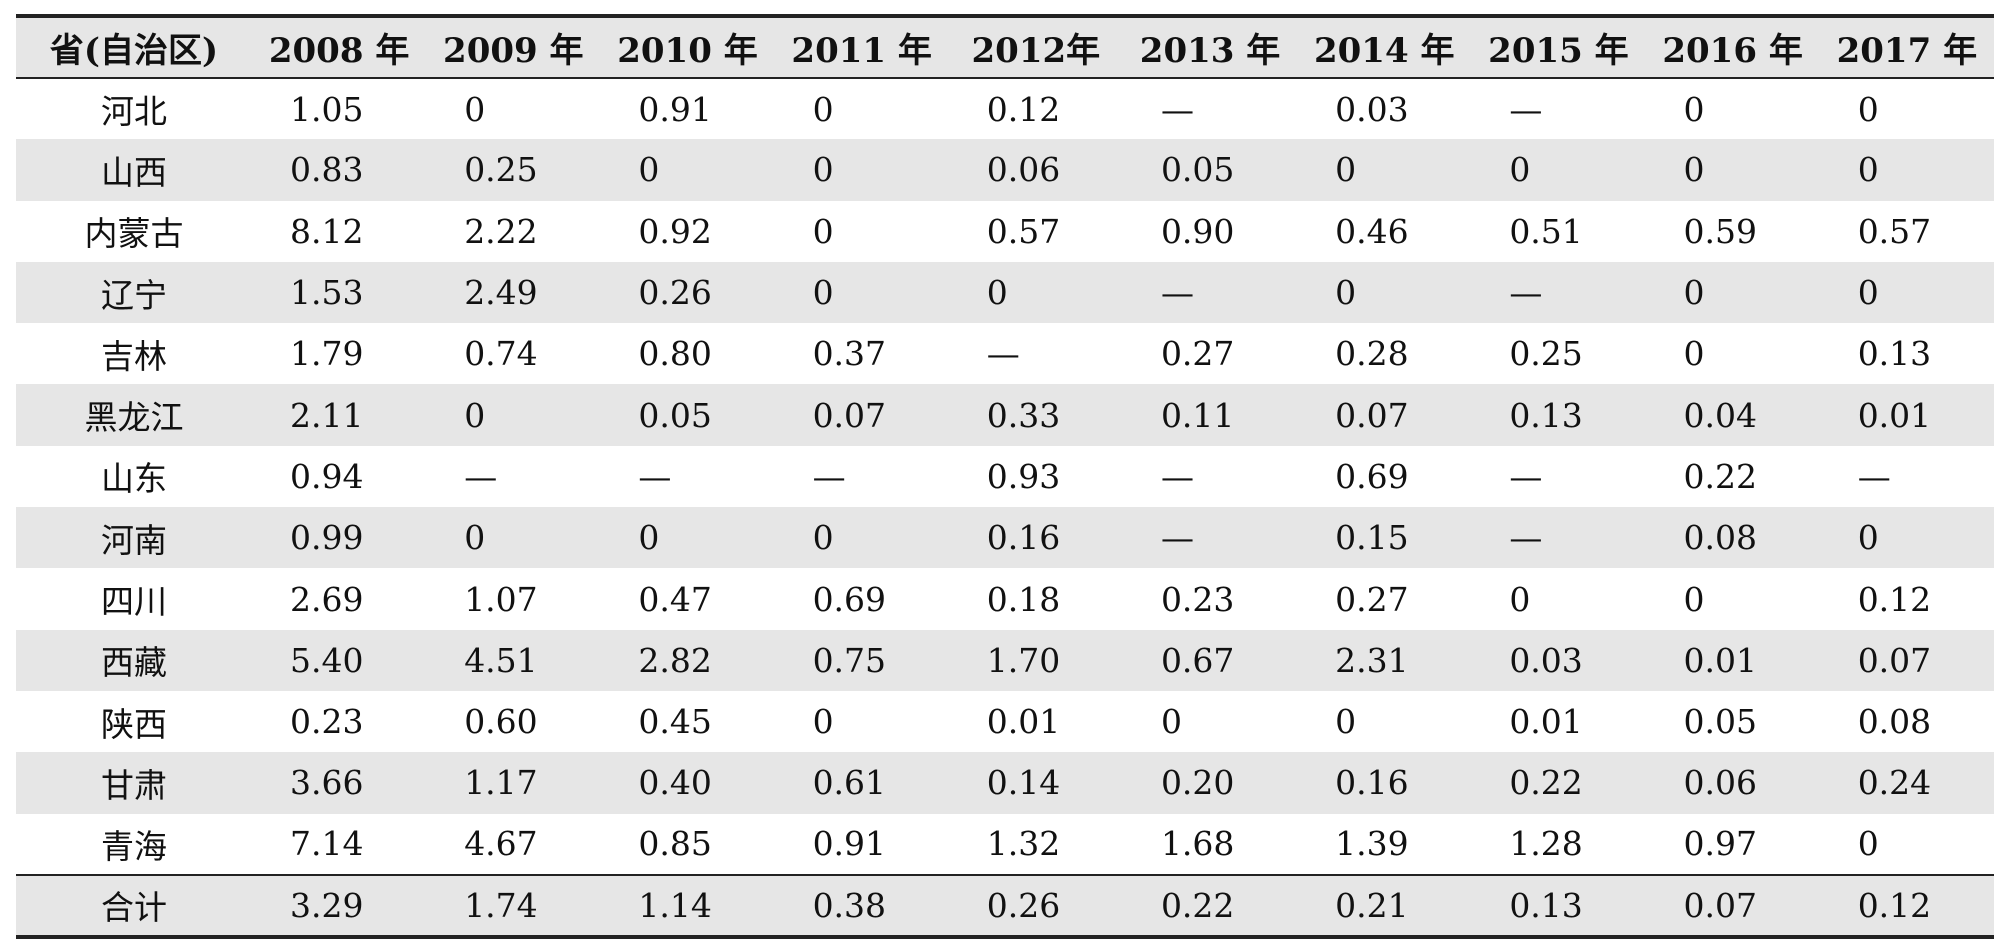 The image size is (2010, 951). I want to click on value-cell: 0.18, so click(1023, 599).